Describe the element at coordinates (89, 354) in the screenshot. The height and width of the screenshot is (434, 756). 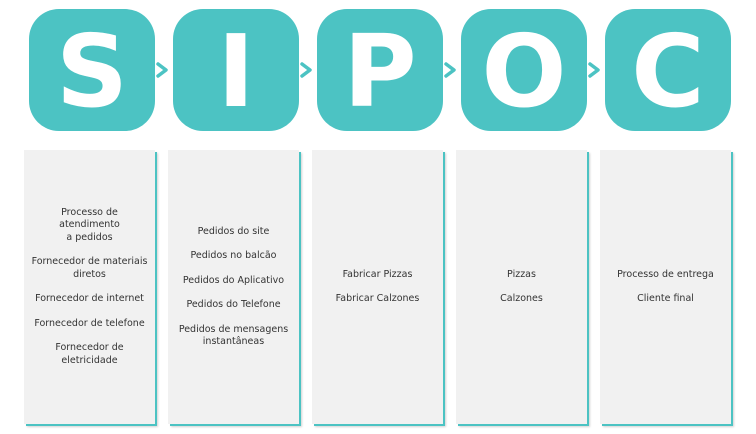
I see `card-item: Fornecedor de eletricidade` at that location.